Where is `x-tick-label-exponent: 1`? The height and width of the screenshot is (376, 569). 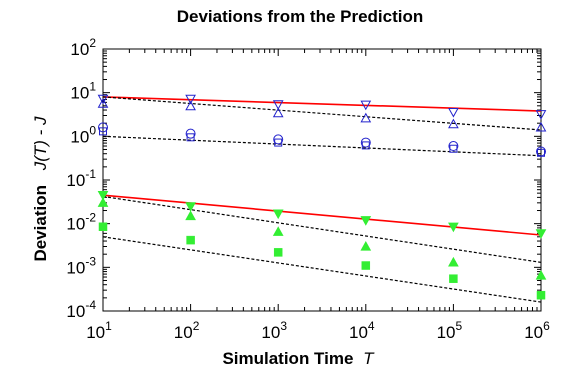 x-tick-label-exponent: 1 is located at coordinates (108, 326).